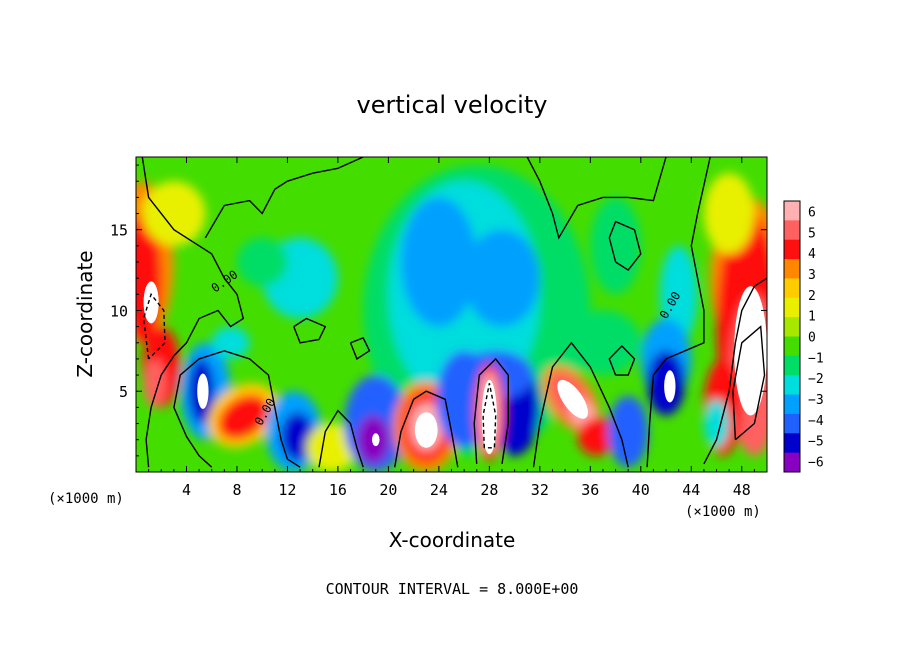 This screenshot has width=904, height=654. What do you see at coordinates (123, 392) in the screenshot?
I see `y-tick-label: 5` at bounding box center [123, 392].